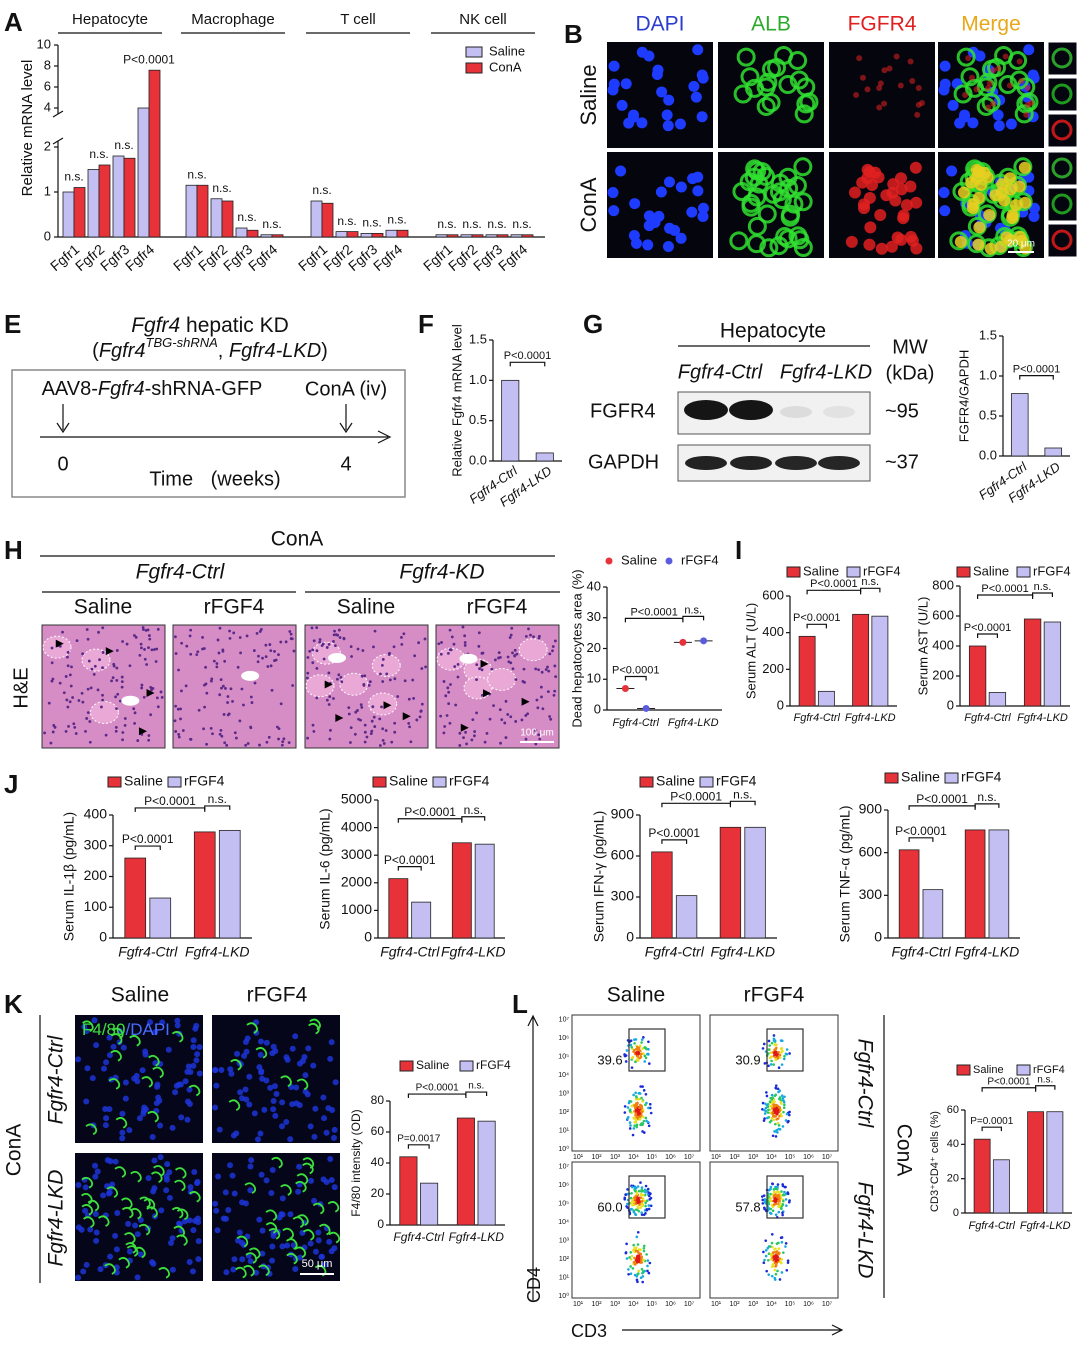 Image resolution: width=1080 pixels, height=1347 pixels. I want to click on y-tick-label: 3000, so click(356, 854).